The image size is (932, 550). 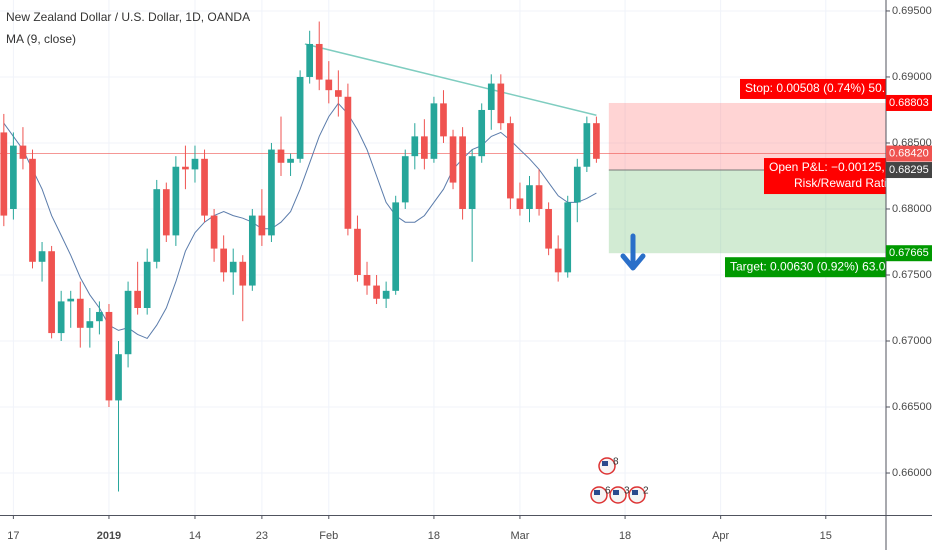 I want to click on price-label: 0.68295, so click(x=909, y=170).